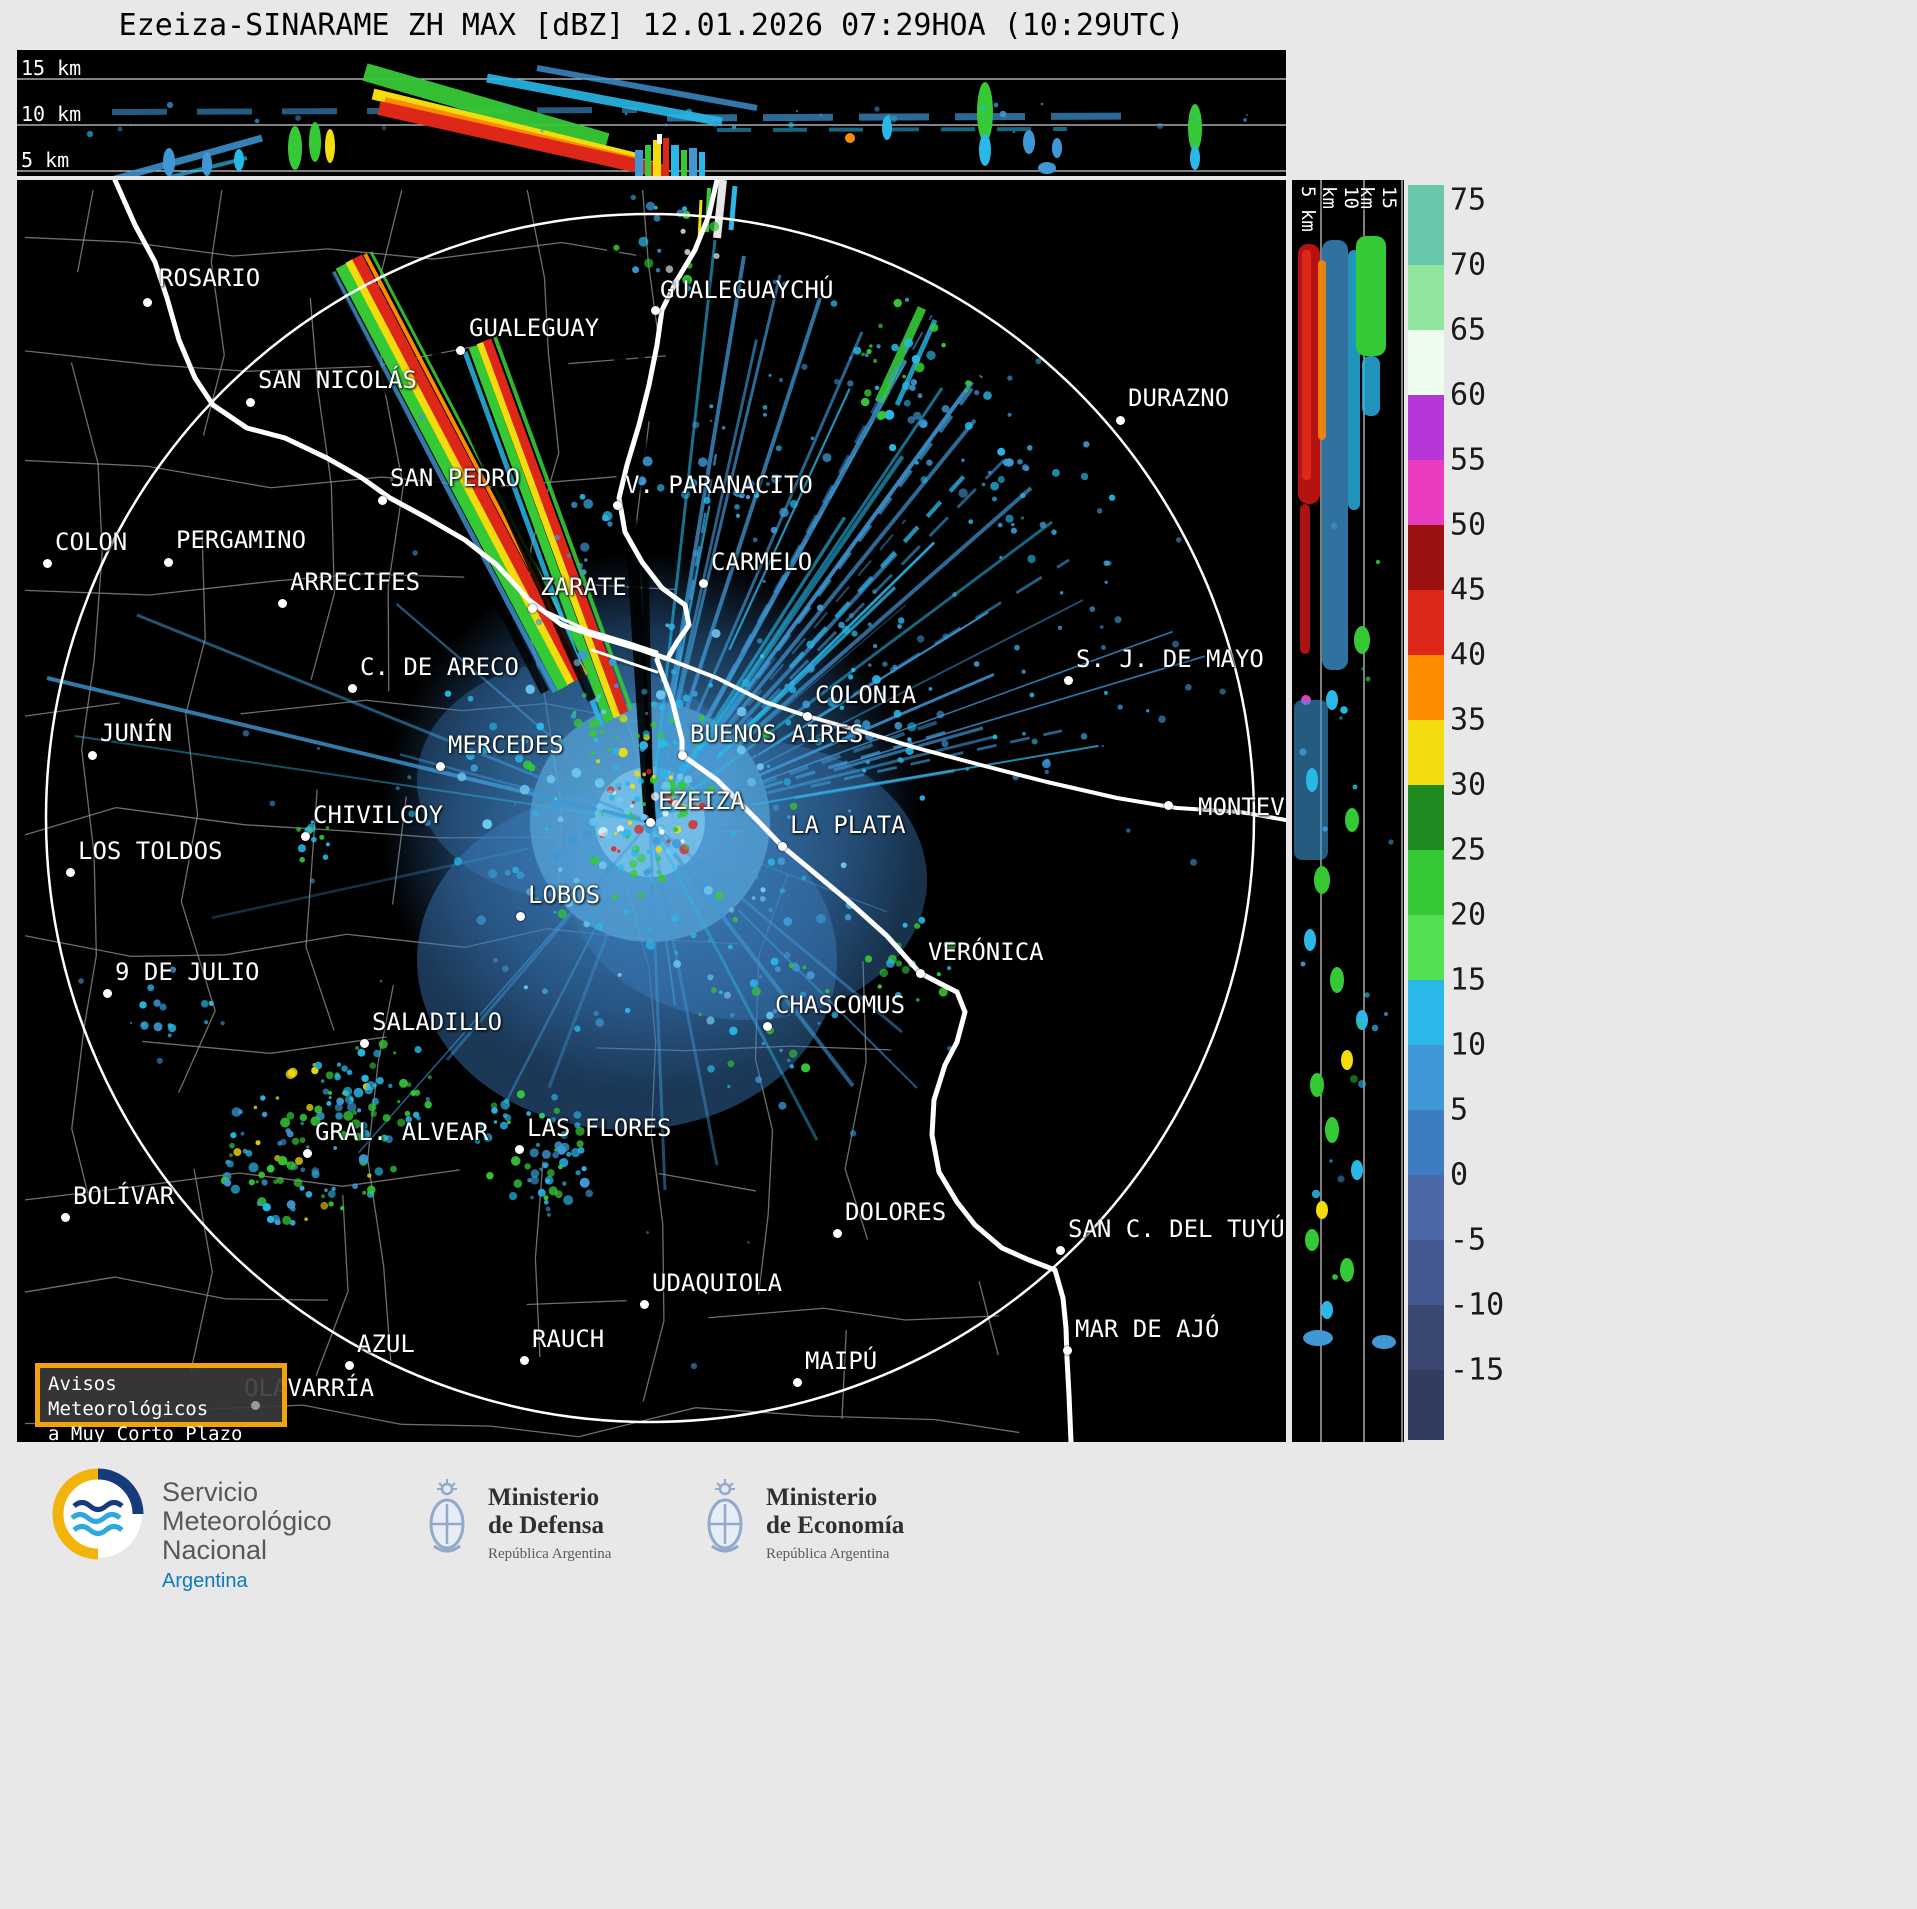 The image size is (1917, 1909). What do you see at coordinates (460, 350) in the screenshot?
I see `city-marker-gualeguay` at bounding box center [460, 350].